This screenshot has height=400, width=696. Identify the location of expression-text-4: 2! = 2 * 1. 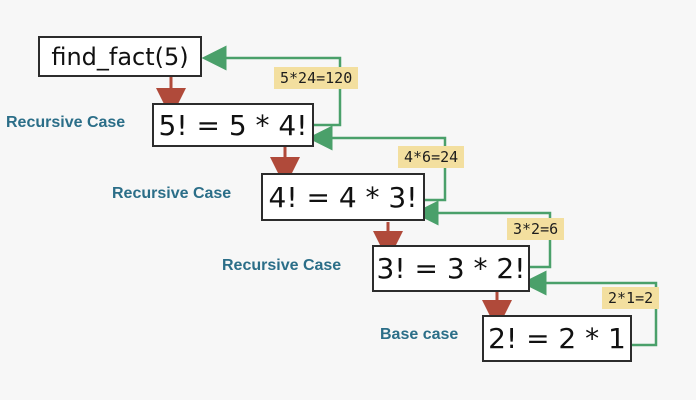
(557, 338).